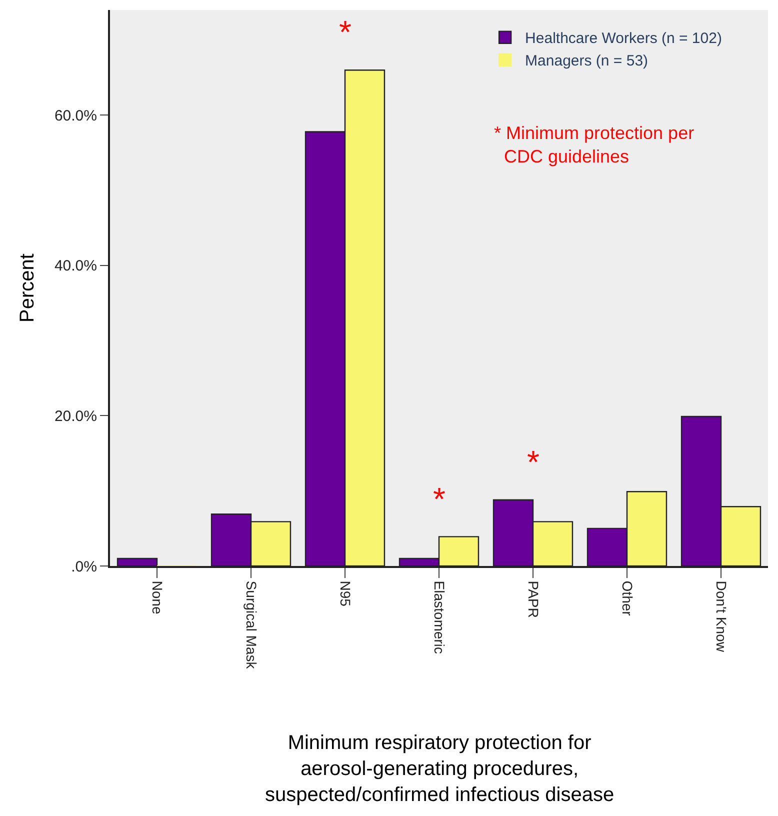 The width and height of the screenshot is (778, 816). What do you see at coordinates (439, 617) in the screenshot?
I see `x-tick-label: Elastomeric` at bounding box center [439, 617].